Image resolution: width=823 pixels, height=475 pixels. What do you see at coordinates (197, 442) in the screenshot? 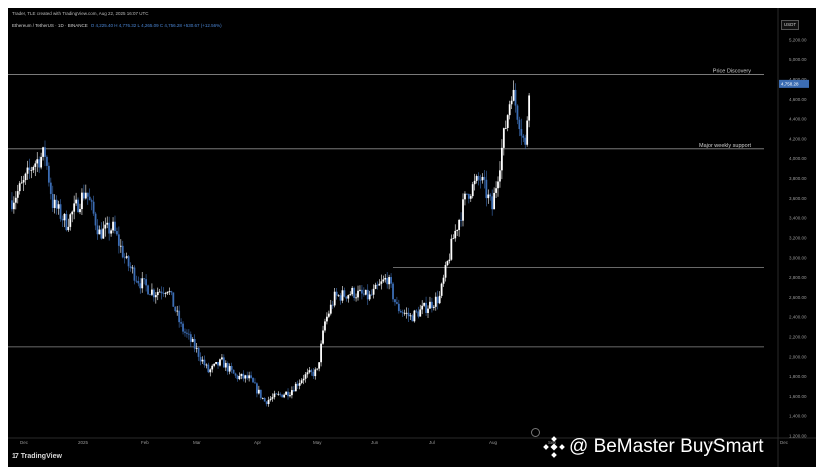
I see `time-tick-label: Mar` at bounding box center [197, 442].